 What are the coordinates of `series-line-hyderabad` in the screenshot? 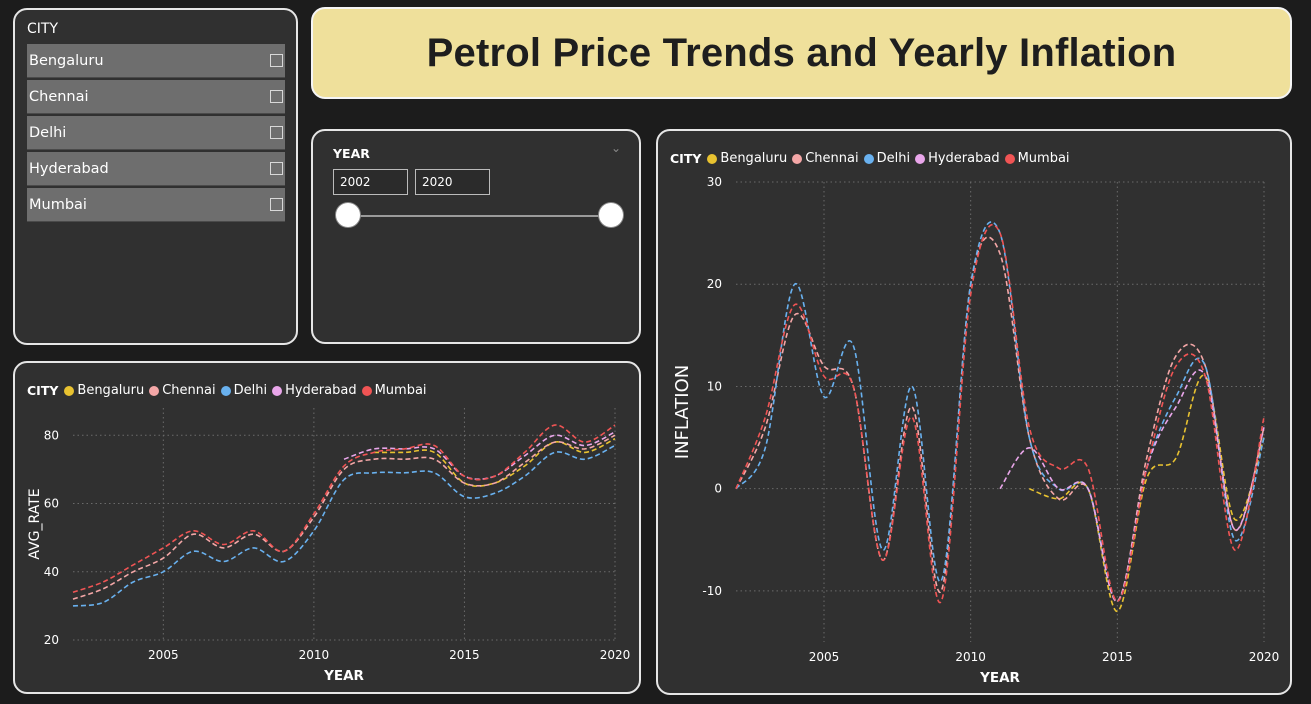 It's located at (1132, 485).